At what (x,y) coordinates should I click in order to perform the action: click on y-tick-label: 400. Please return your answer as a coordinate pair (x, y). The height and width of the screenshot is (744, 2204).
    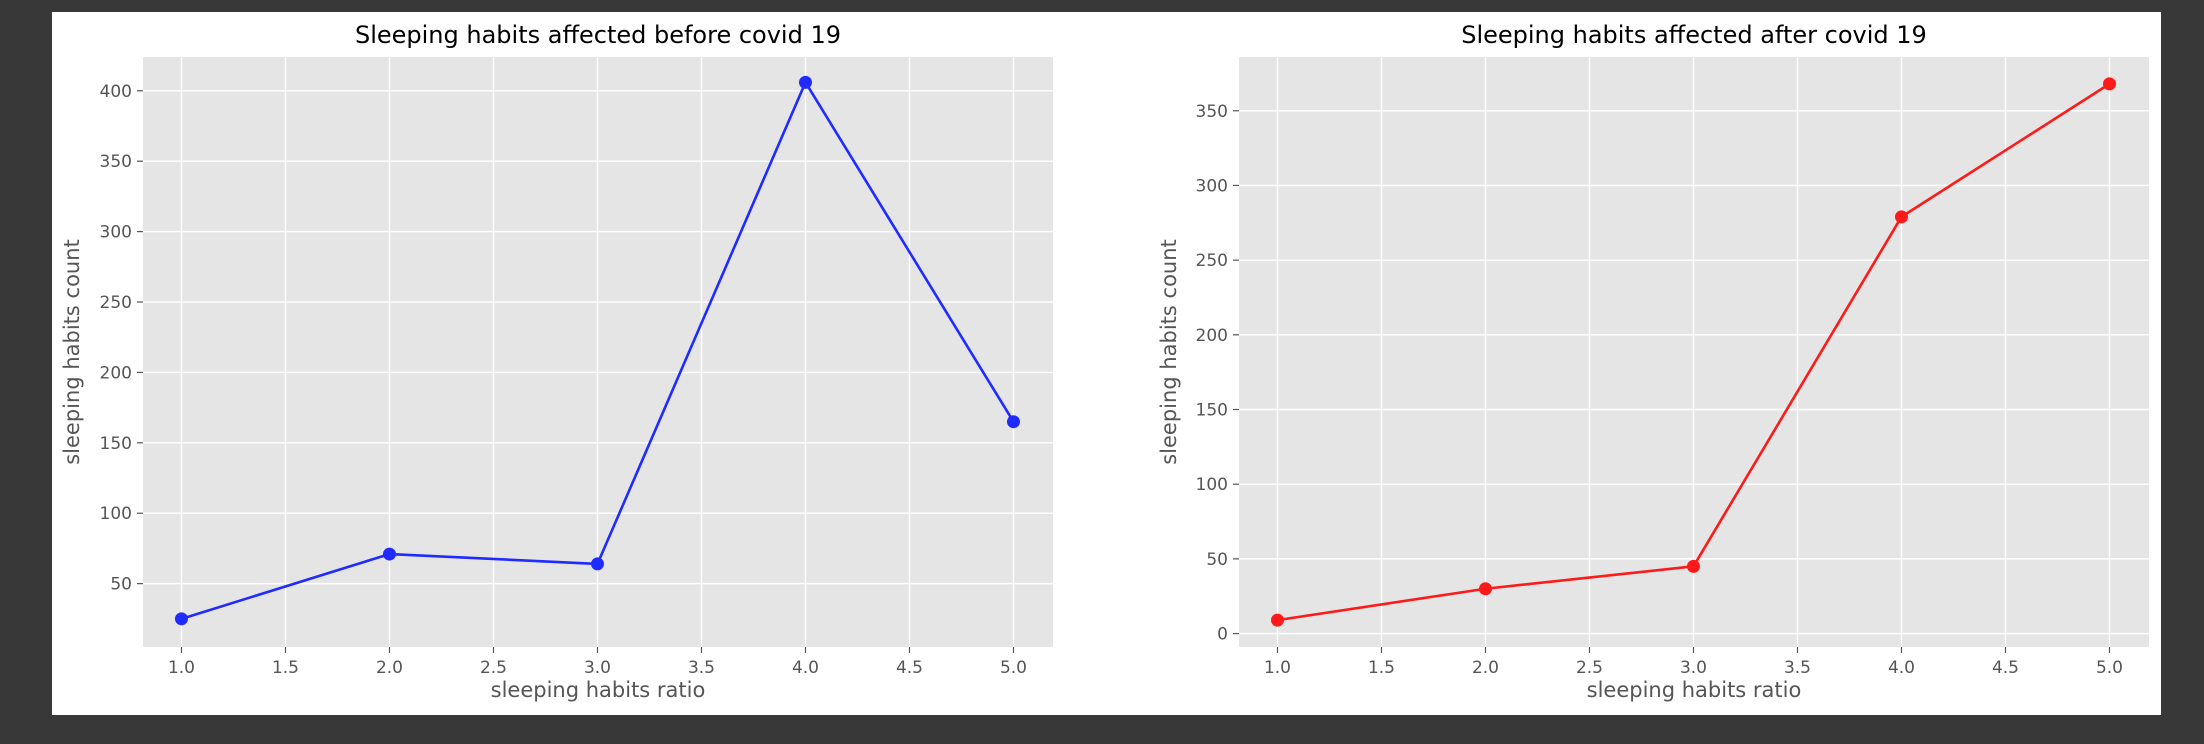
    Looking at the image, I should click on (116, 92).